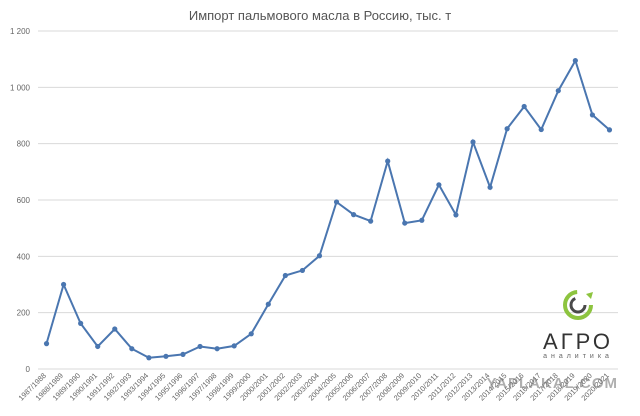 The height and width of the screenshot is (416, 640). Describe the element at coordinates (24, 256) in the screenshot. I see `y-tick-label: 400` at that location.